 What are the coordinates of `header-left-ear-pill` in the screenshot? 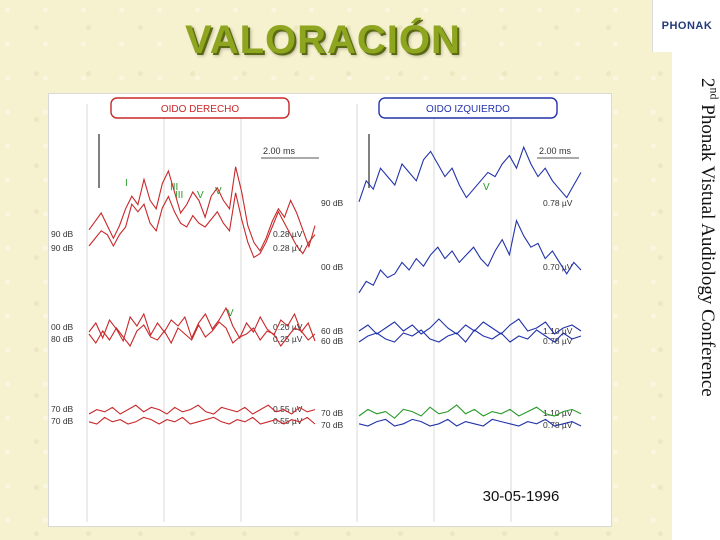 It's located at (468, 108).